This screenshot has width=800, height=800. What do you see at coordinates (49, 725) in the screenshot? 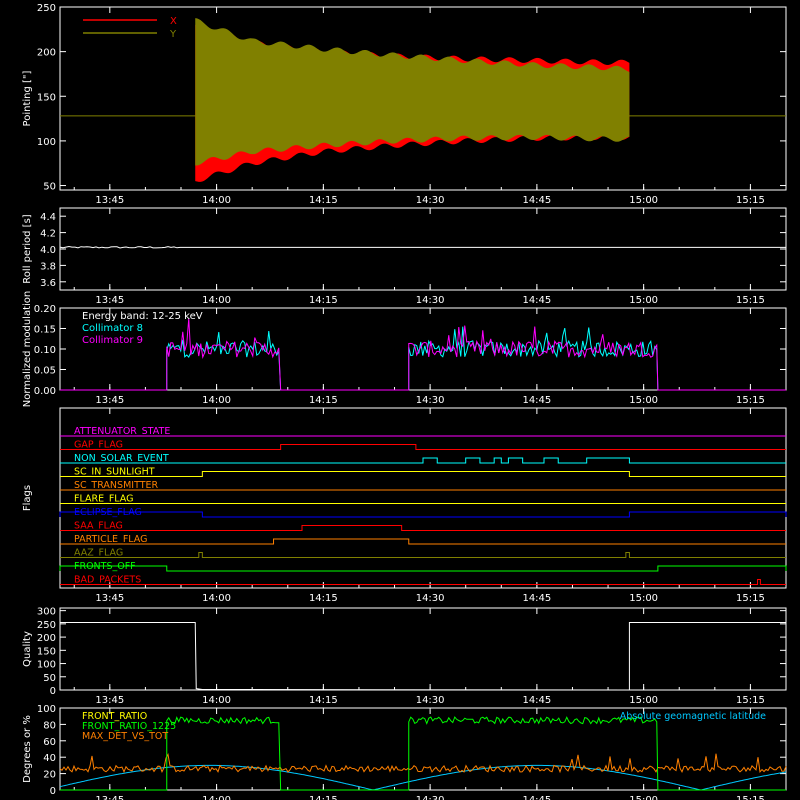
I see `y-tick-label: 80` at bounding box center [49, 725].